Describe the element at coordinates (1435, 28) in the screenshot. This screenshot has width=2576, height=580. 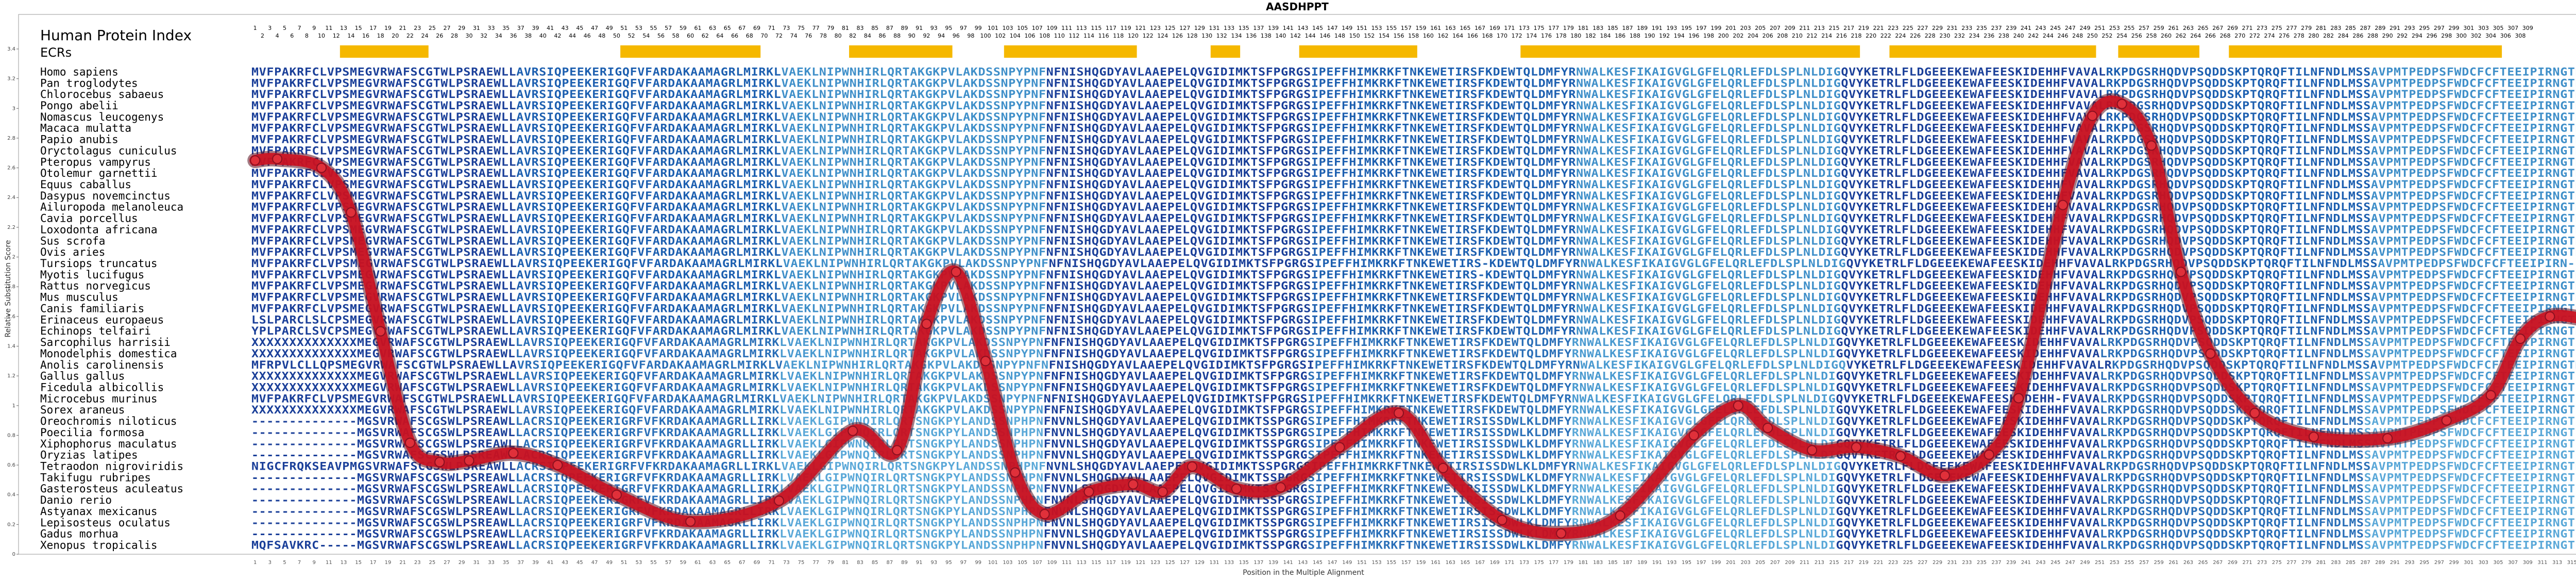
I see `human-index-tick: 161` at that location.